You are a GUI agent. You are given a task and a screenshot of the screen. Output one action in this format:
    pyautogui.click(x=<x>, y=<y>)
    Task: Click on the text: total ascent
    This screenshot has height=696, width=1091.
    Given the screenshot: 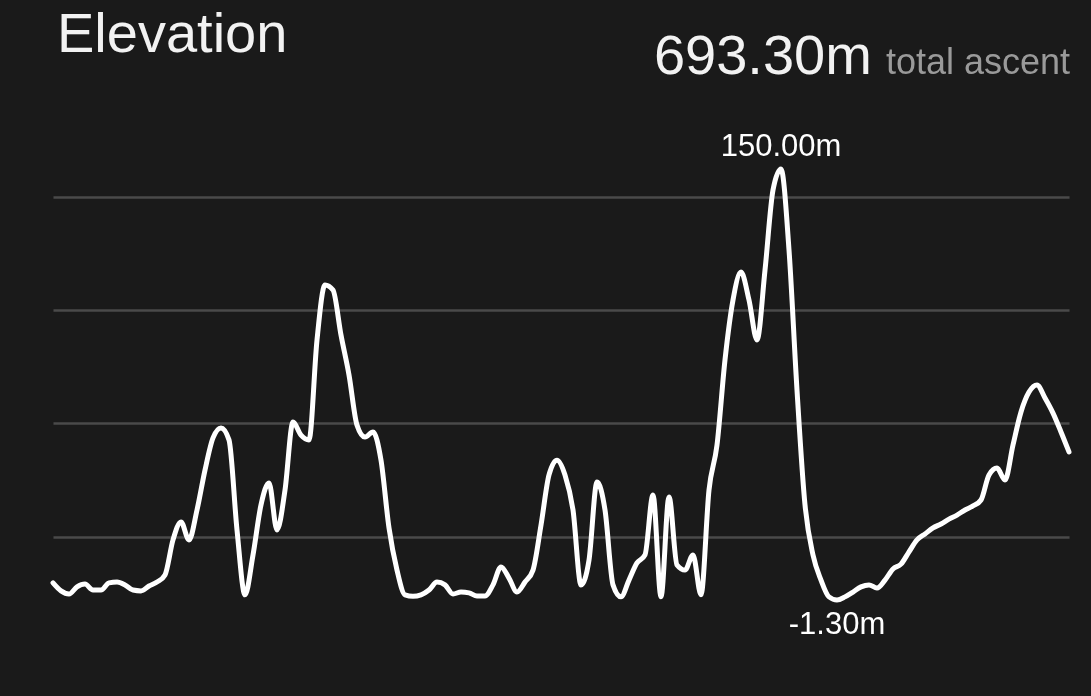 What is the action you would take?
    pyautogui.click(x=977, y=61)
    